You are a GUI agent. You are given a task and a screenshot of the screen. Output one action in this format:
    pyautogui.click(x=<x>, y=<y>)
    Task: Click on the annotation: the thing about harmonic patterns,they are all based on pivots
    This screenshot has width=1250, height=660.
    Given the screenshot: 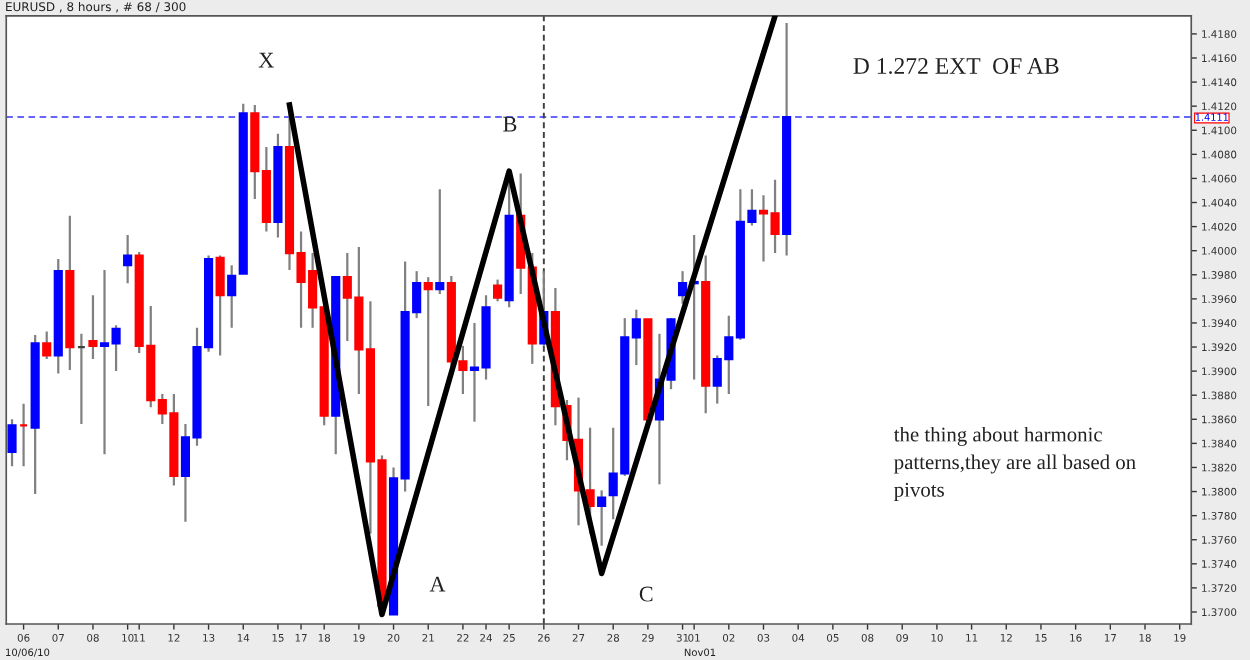 What is the action you would take?
    pyautogui.click(x=1014, y=464)
    